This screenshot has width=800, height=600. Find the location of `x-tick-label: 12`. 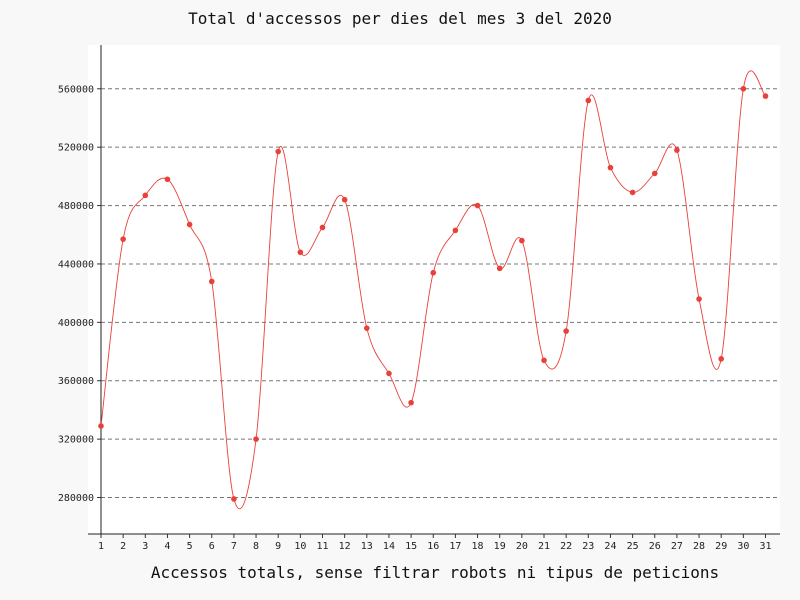

x-tick-label: 12 is located at coordinates (345, 546).